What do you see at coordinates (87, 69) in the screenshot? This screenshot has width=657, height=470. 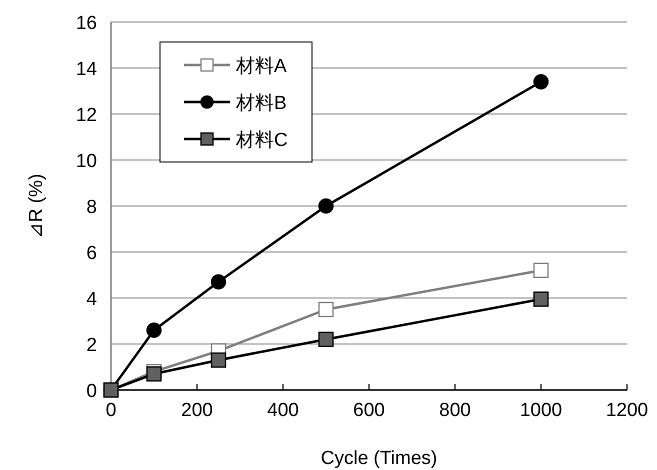 I see `y-tick-label: 14` at bounding box center [87, 69].